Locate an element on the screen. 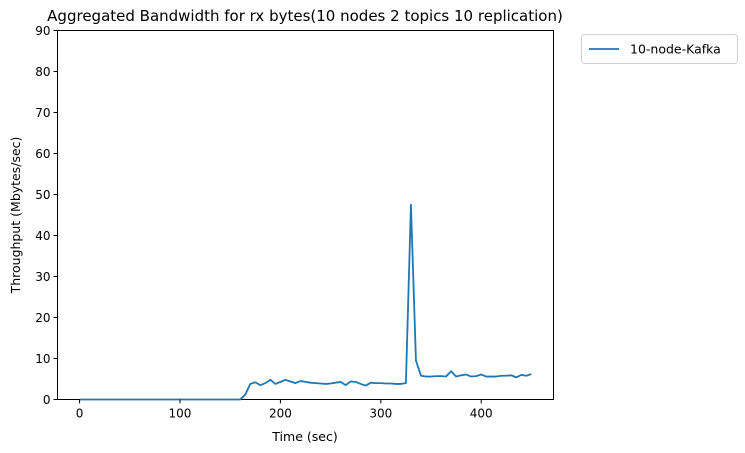 The width and height of the screenshot is (745, 453). legend-label-10-node-kafka: 10-node-Kafka is located at coordinates (675, 49).